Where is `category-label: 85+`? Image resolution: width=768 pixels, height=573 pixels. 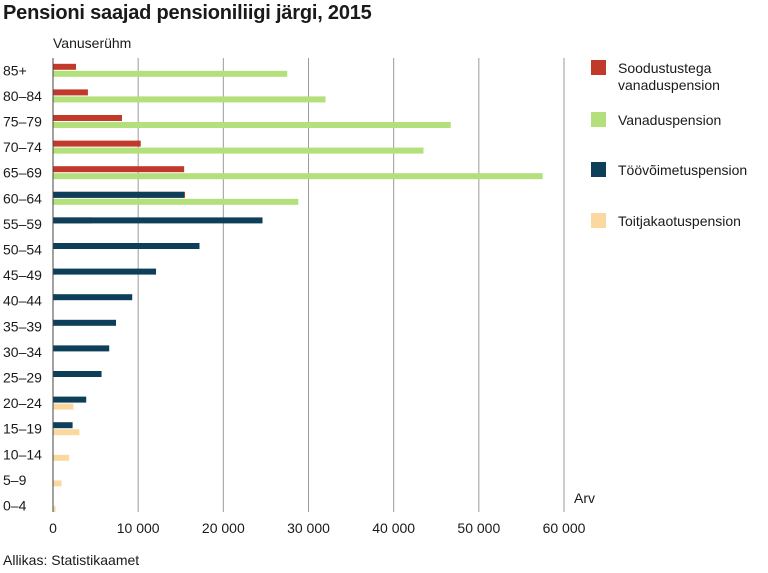 category-label: 85+ is located at coordinates (15, 70).